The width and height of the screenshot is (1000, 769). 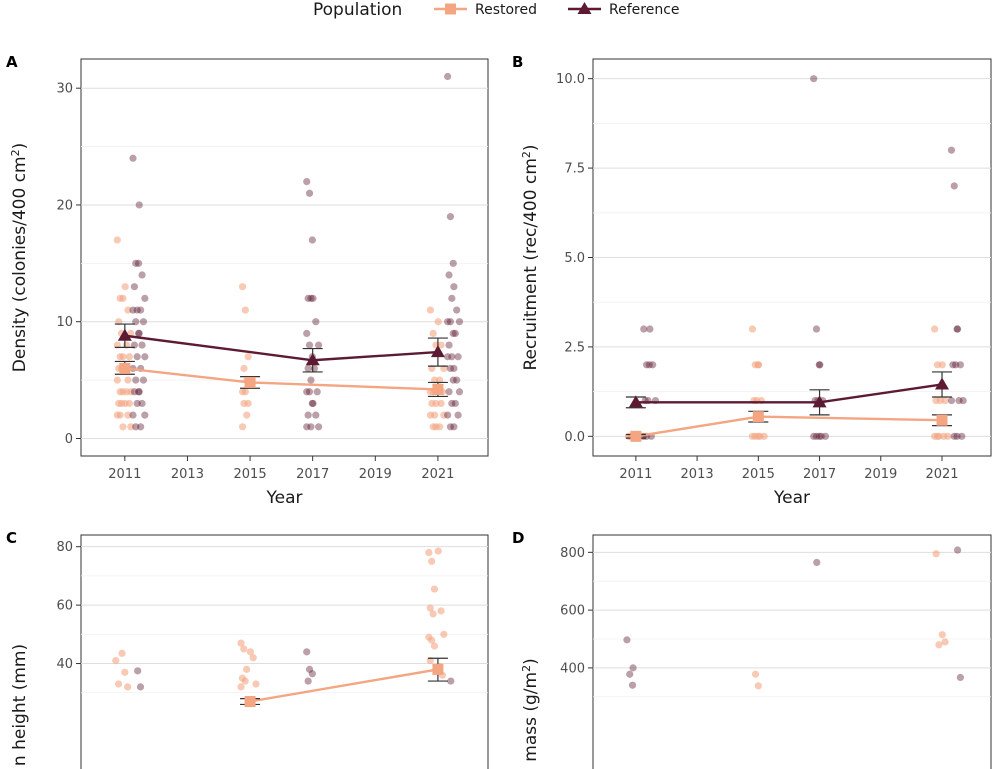 I want to click on panel-a-y-axis: 0 10 20 30, so click(x=68, y=264).